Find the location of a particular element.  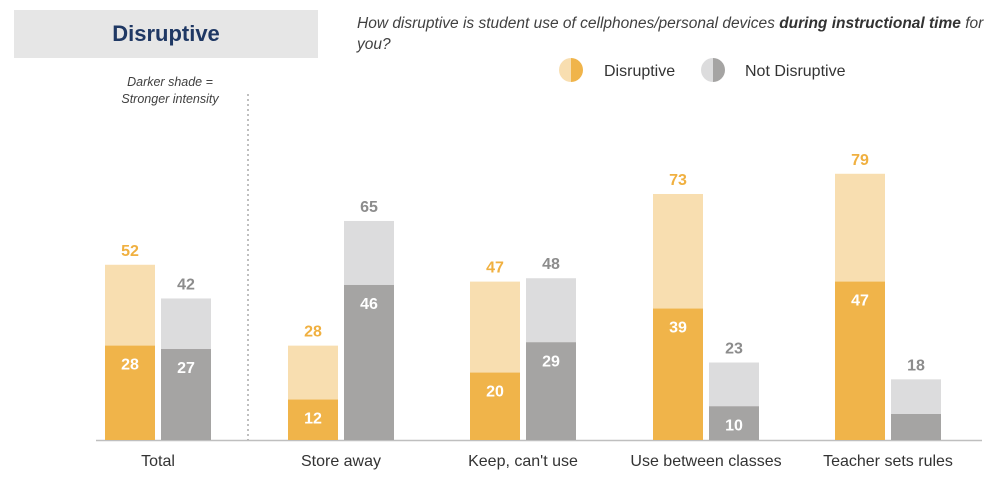

question-bold: during instructional time is located at coordinates (870, 23).